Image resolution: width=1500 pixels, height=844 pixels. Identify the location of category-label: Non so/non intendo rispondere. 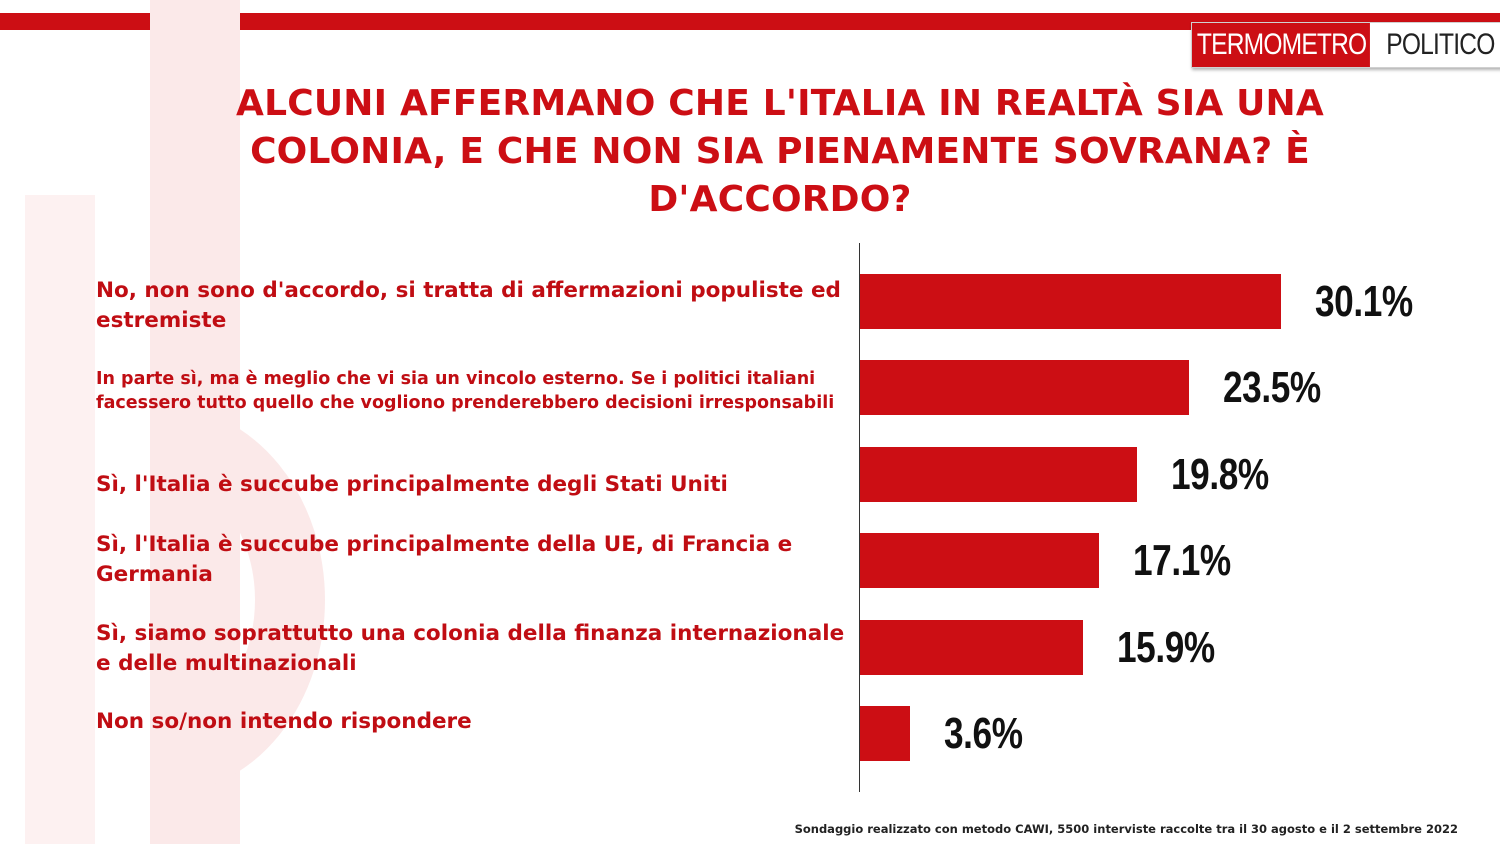
(284, 721).